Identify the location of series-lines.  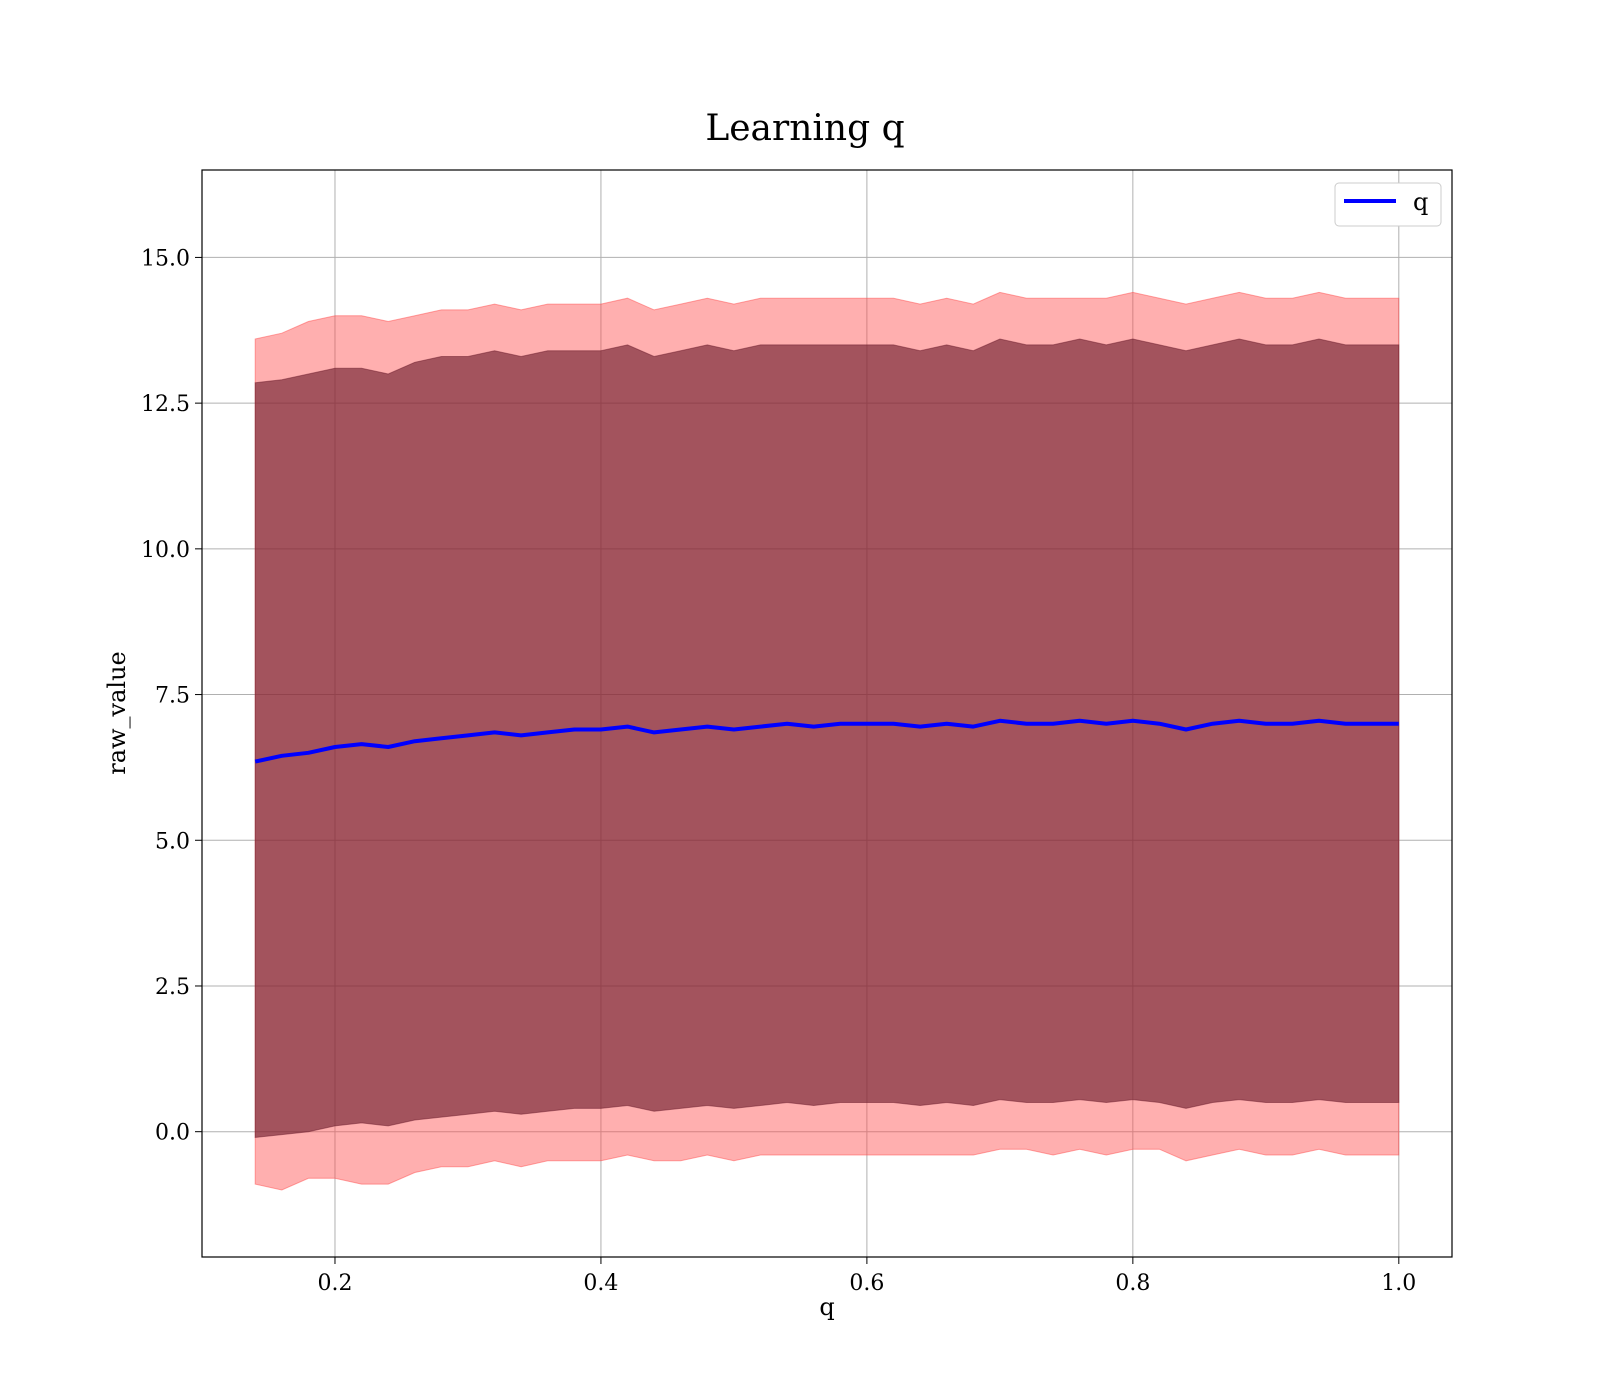
(826, 741).